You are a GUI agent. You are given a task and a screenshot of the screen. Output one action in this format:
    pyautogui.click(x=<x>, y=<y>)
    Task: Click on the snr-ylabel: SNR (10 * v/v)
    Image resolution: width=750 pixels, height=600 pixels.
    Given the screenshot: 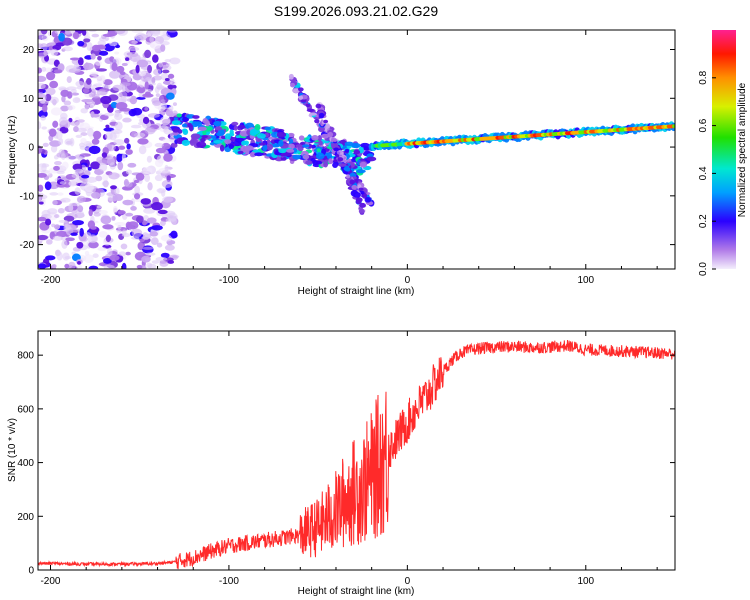 What is the action you would take?
    pyautogui.click(x=12, y=450)
    